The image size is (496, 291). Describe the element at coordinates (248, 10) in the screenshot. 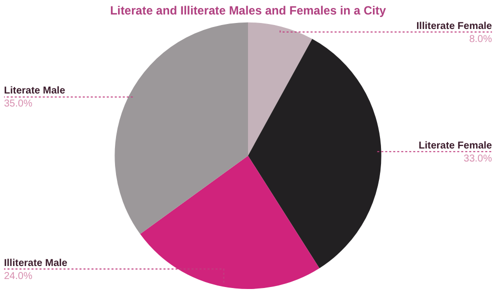

I see `chart-title: Literate and Illiterate Males and Females in a City` at that location.